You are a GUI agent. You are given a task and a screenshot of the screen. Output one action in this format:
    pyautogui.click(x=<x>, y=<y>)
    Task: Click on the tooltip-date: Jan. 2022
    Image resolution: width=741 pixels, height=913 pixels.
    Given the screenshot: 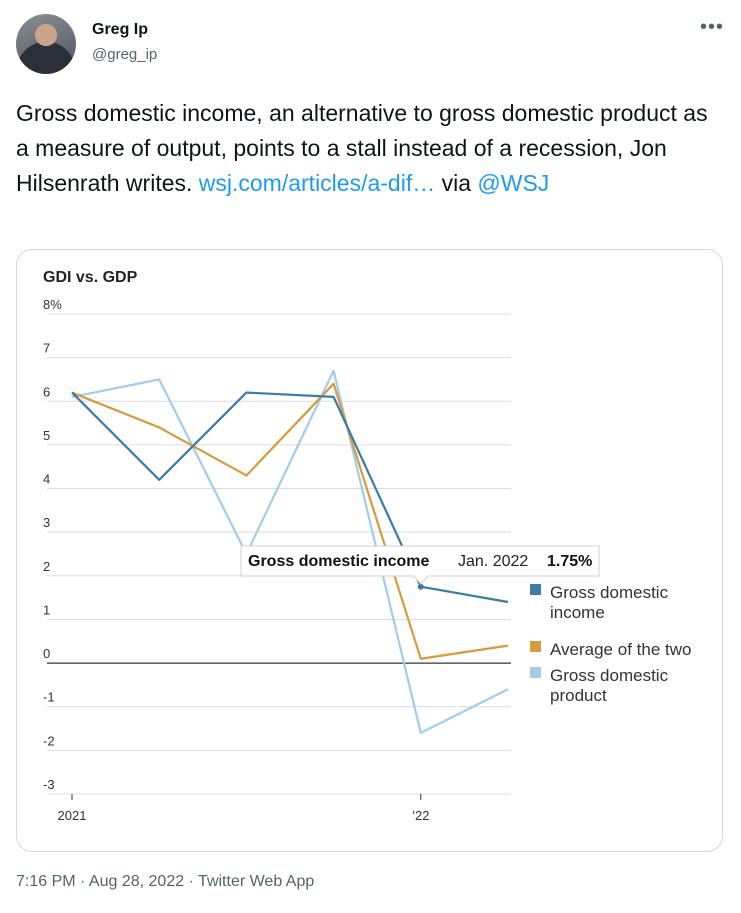 What is the action you would take?
    pyautogui.click(x=493, y=561)
    